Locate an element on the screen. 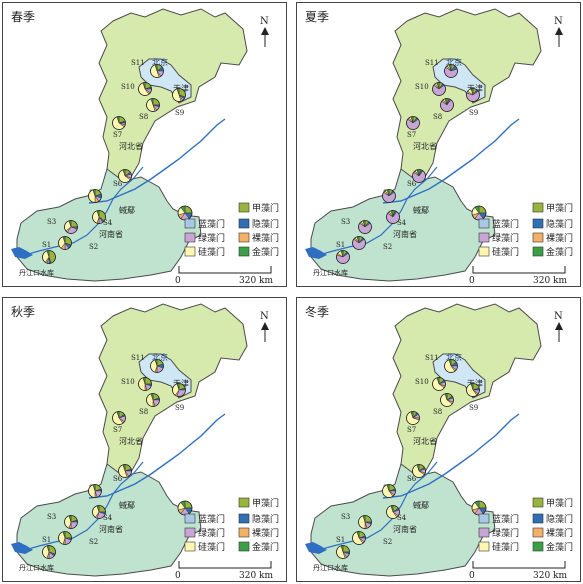  site-label-s6: S6 is located at coordinates (412, 479).